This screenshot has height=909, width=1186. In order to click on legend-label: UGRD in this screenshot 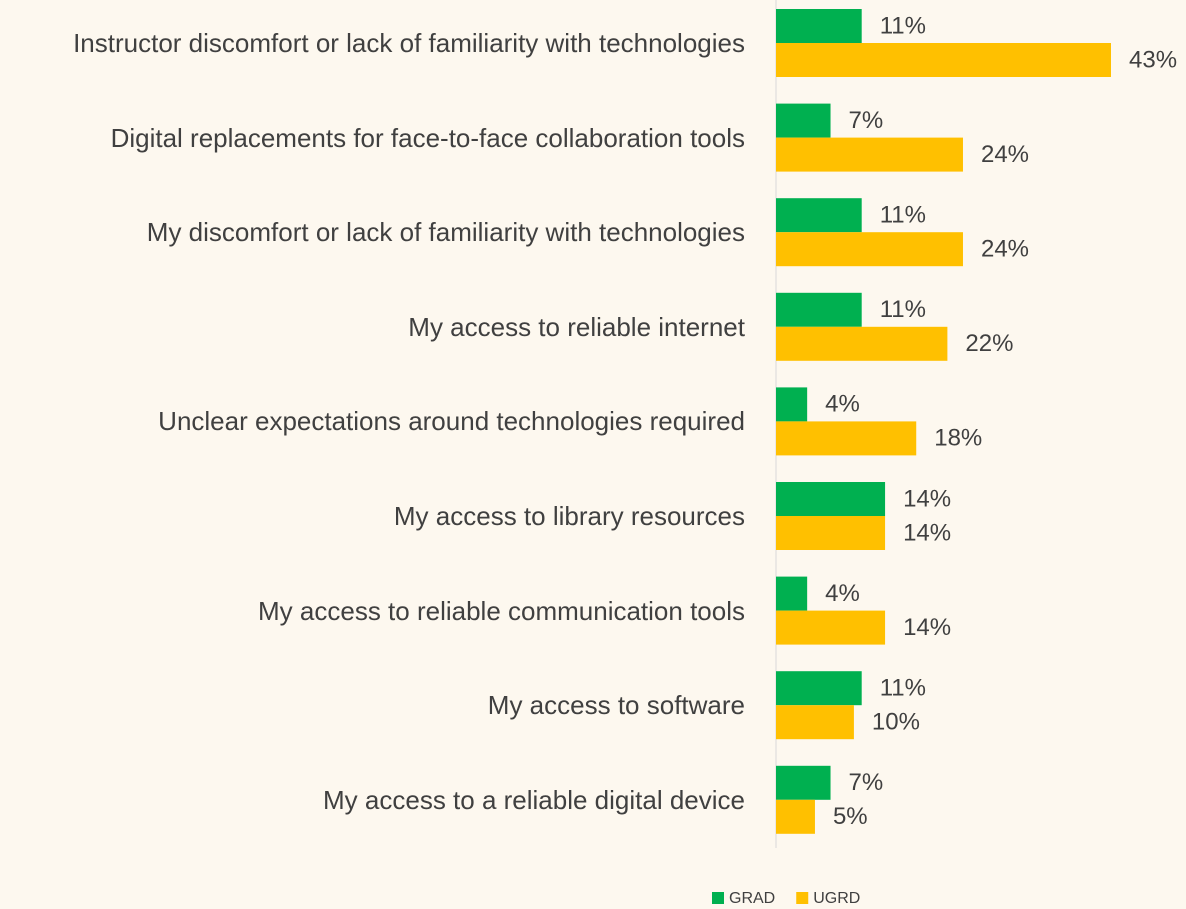, I will do `click(836, 898)`.